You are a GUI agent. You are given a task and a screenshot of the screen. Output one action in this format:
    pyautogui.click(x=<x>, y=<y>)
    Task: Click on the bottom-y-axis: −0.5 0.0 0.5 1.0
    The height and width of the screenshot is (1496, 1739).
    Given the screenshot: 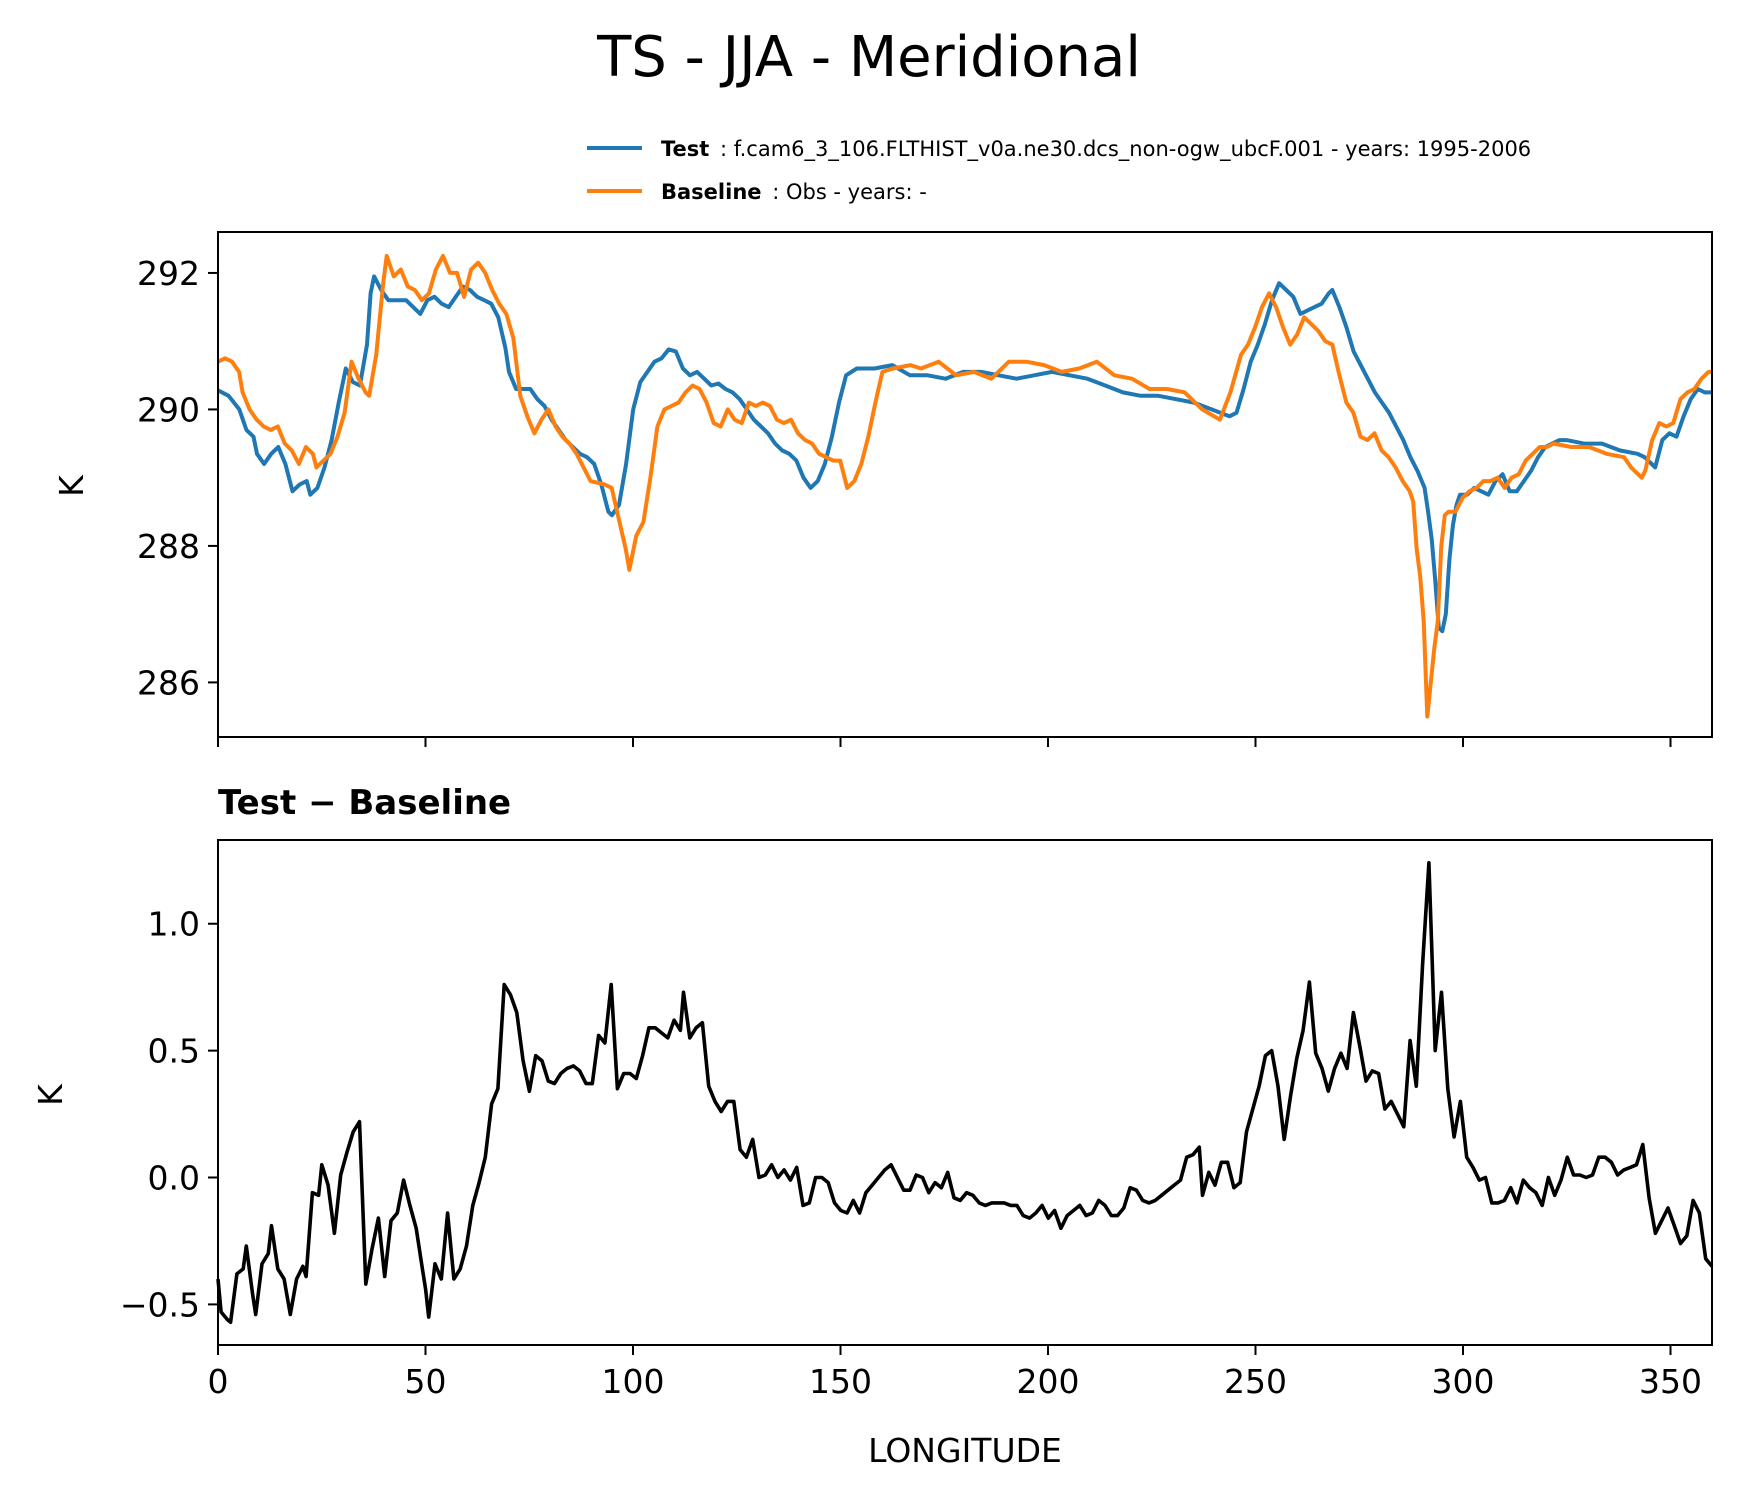 What is the action you would take?
    pyautogui.click(x=169, y=1114)
    